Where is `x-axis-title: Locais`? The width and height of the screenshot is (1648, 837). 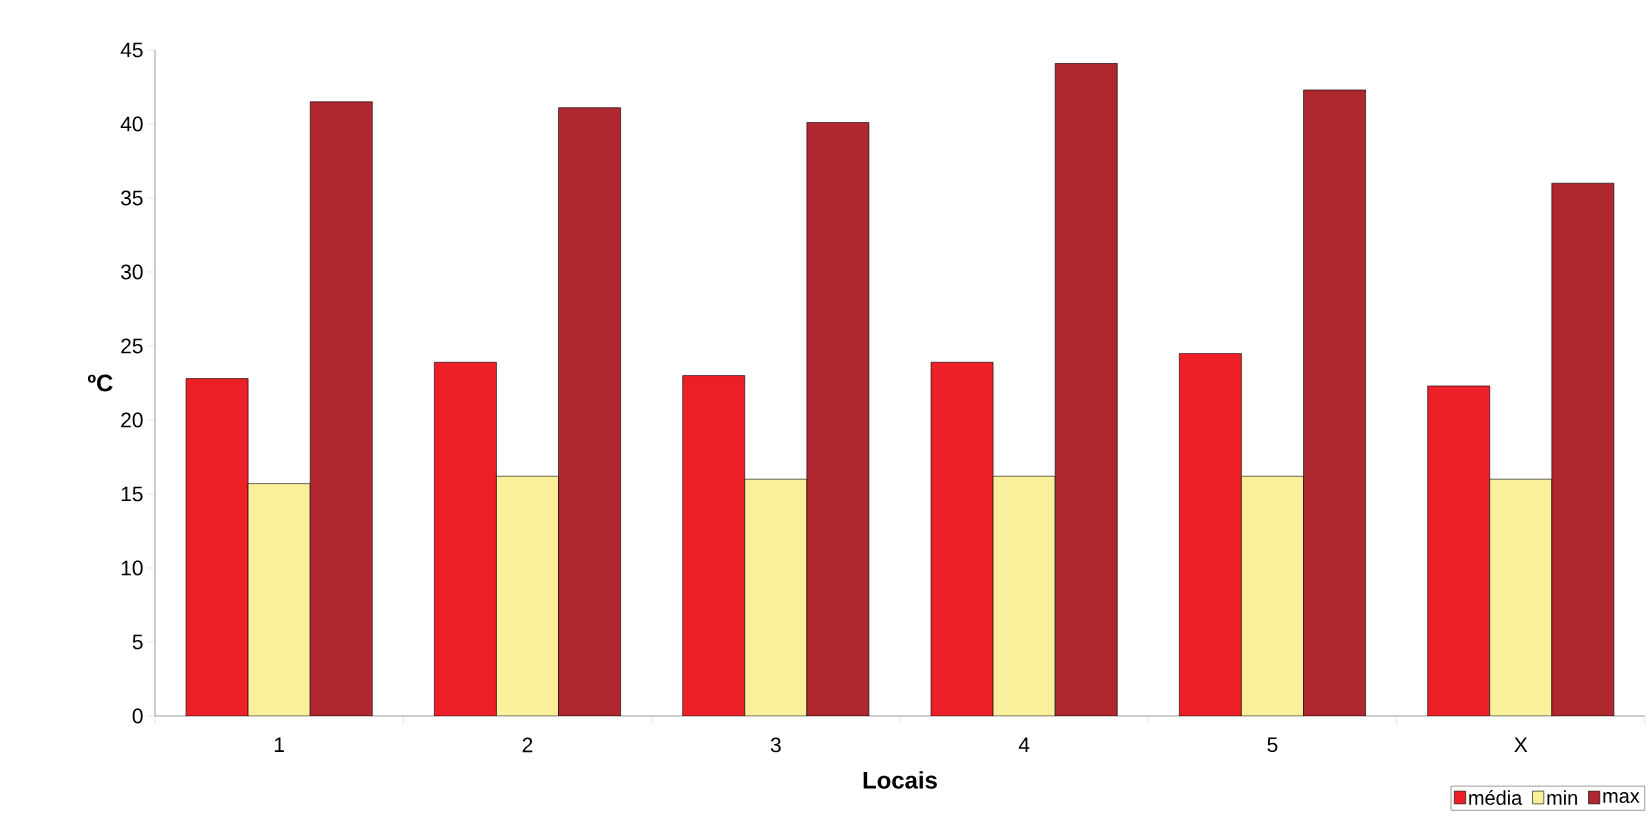
x-axis-title: Locais is located at coordinates (900, 780).